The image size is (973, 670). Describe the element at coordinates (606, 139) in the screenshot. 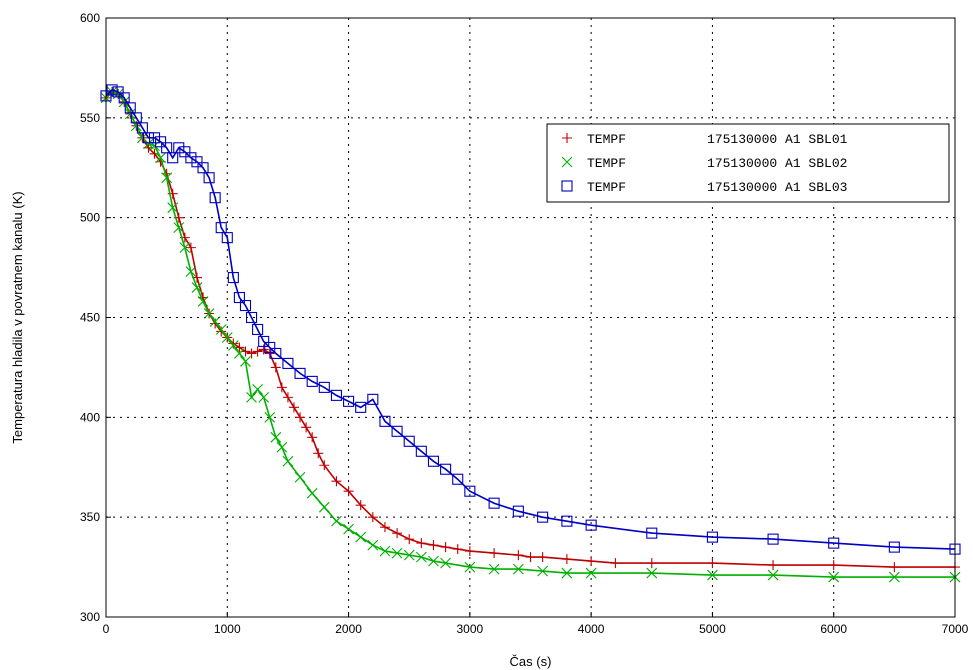

I see `legend-label-var: TEMPF` at that location.